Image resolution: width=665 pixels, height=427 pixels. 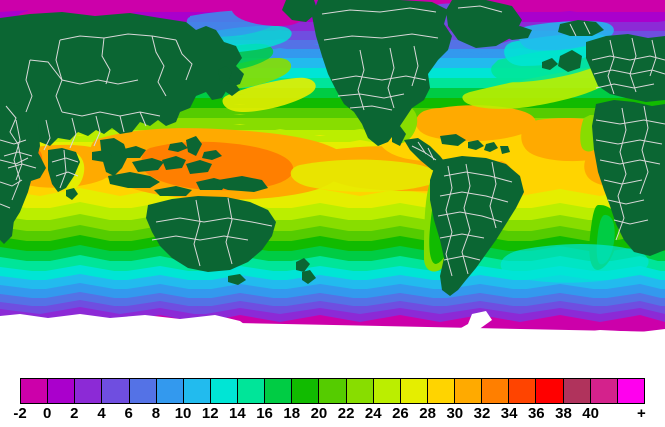 What do you see at coordinates (72, 194) in the screenshot?
I see `land-sri-lanka` at bounding box center [72, 194].